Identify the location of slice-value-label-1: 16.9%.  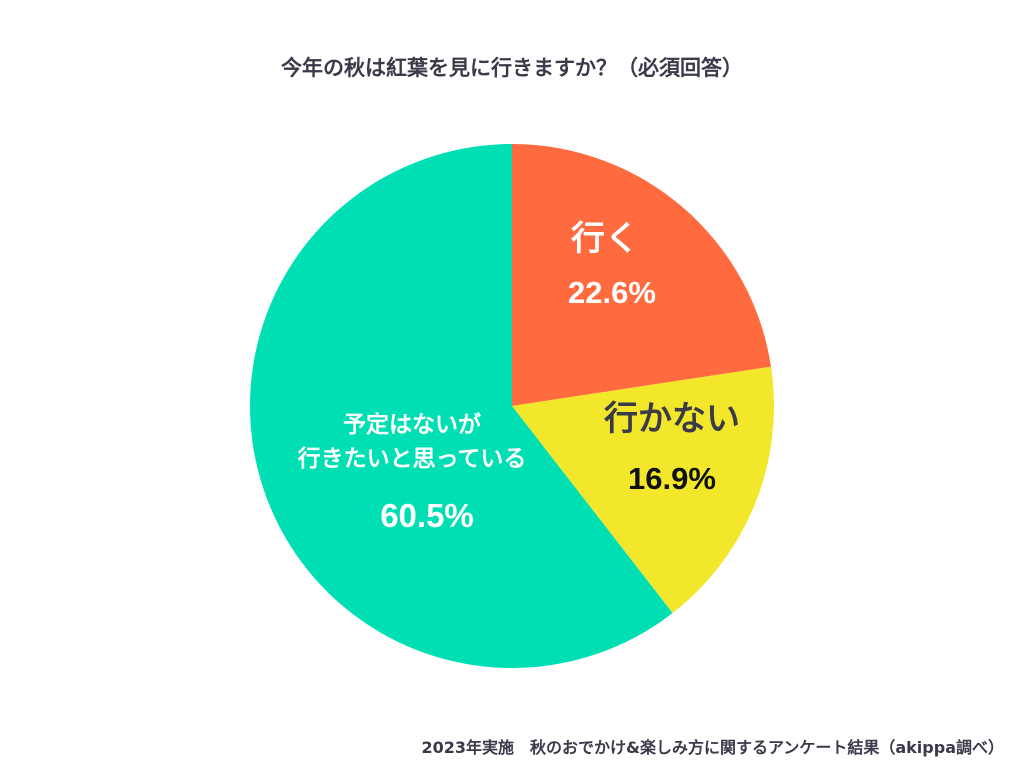
(672, 478).